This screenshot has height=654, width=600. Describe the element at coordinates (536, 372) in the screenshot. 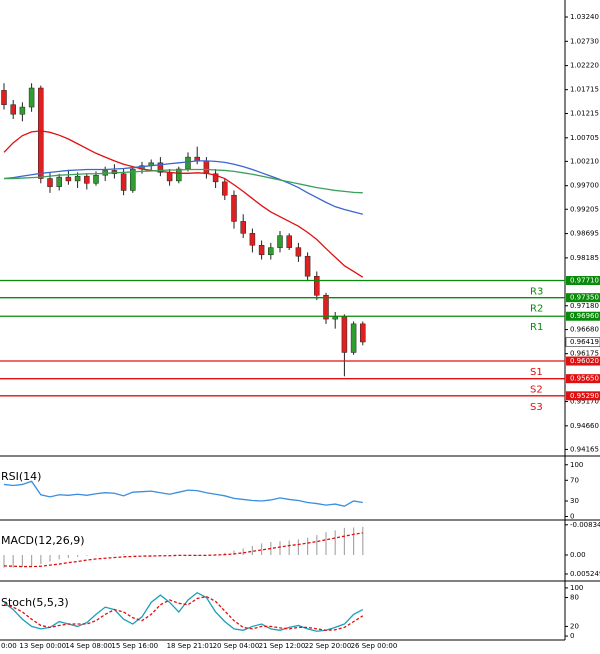

I see `level-name: S1` at that location.